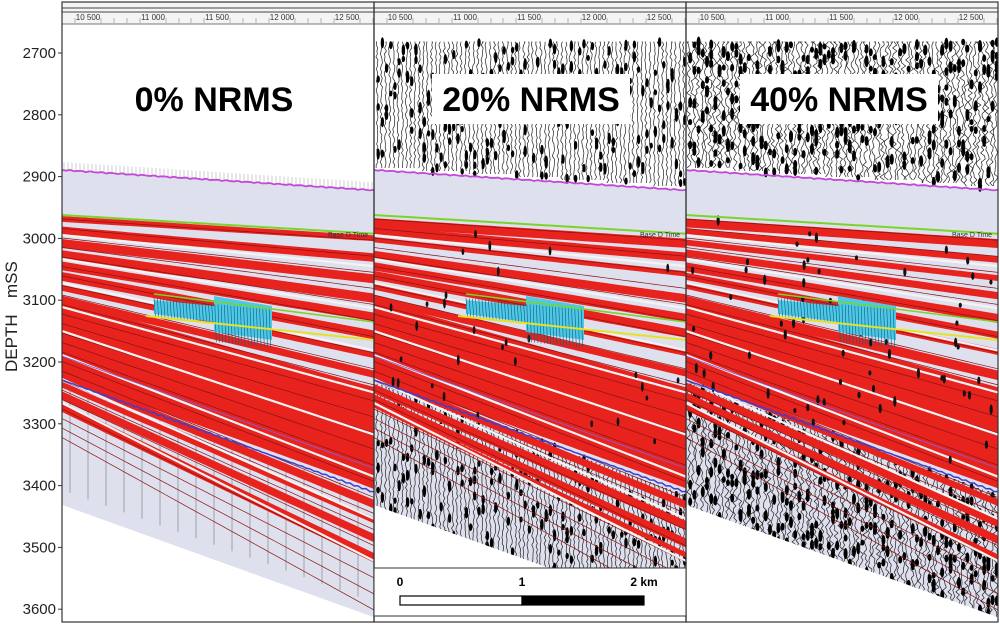  What do you see at coordinates (39, 486) in the screenshot?
I see `y-tick-label: 3400` at bounding box center [39, 486].